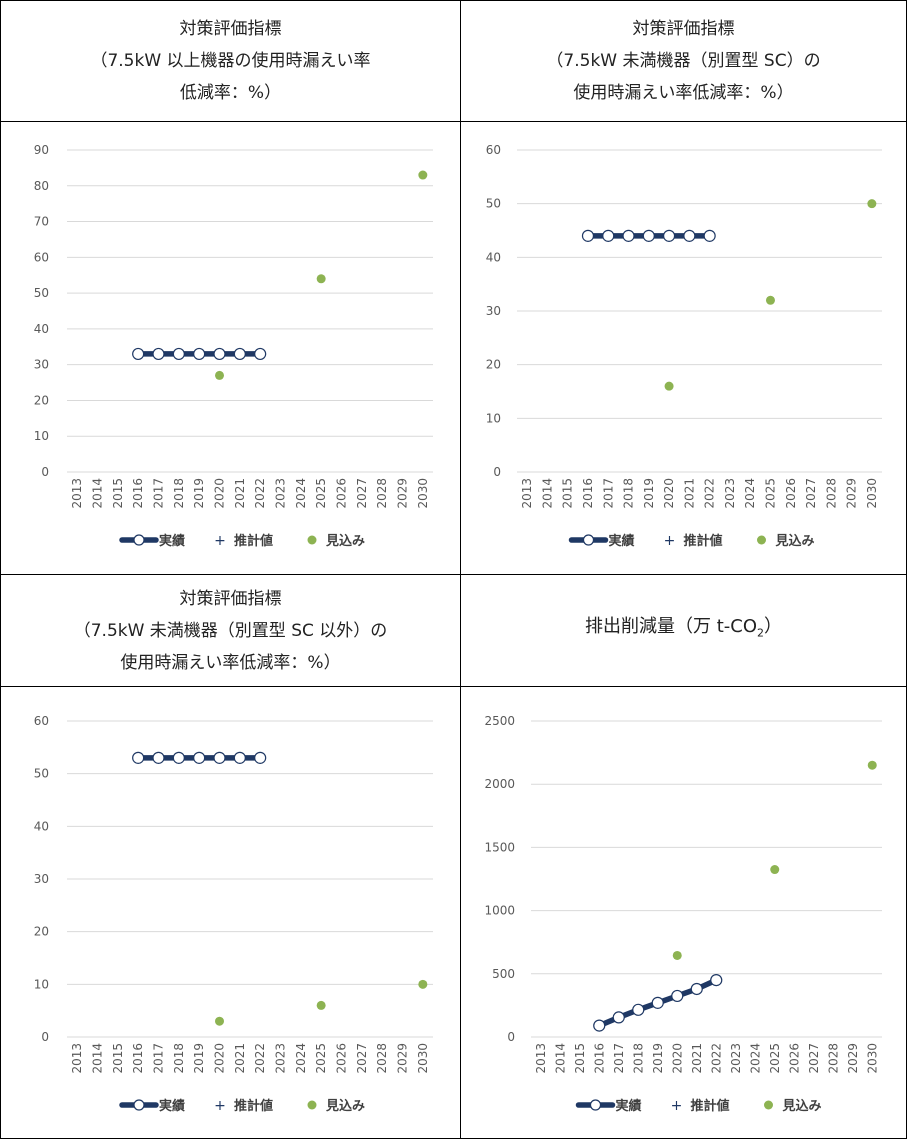 Image resolution: width=907 pixels, height=1139 pixels. What do you see at coordinates (499, 911) in the screenshot?
I see `y-tick-label: 1000` at bounding box center [499, 911].